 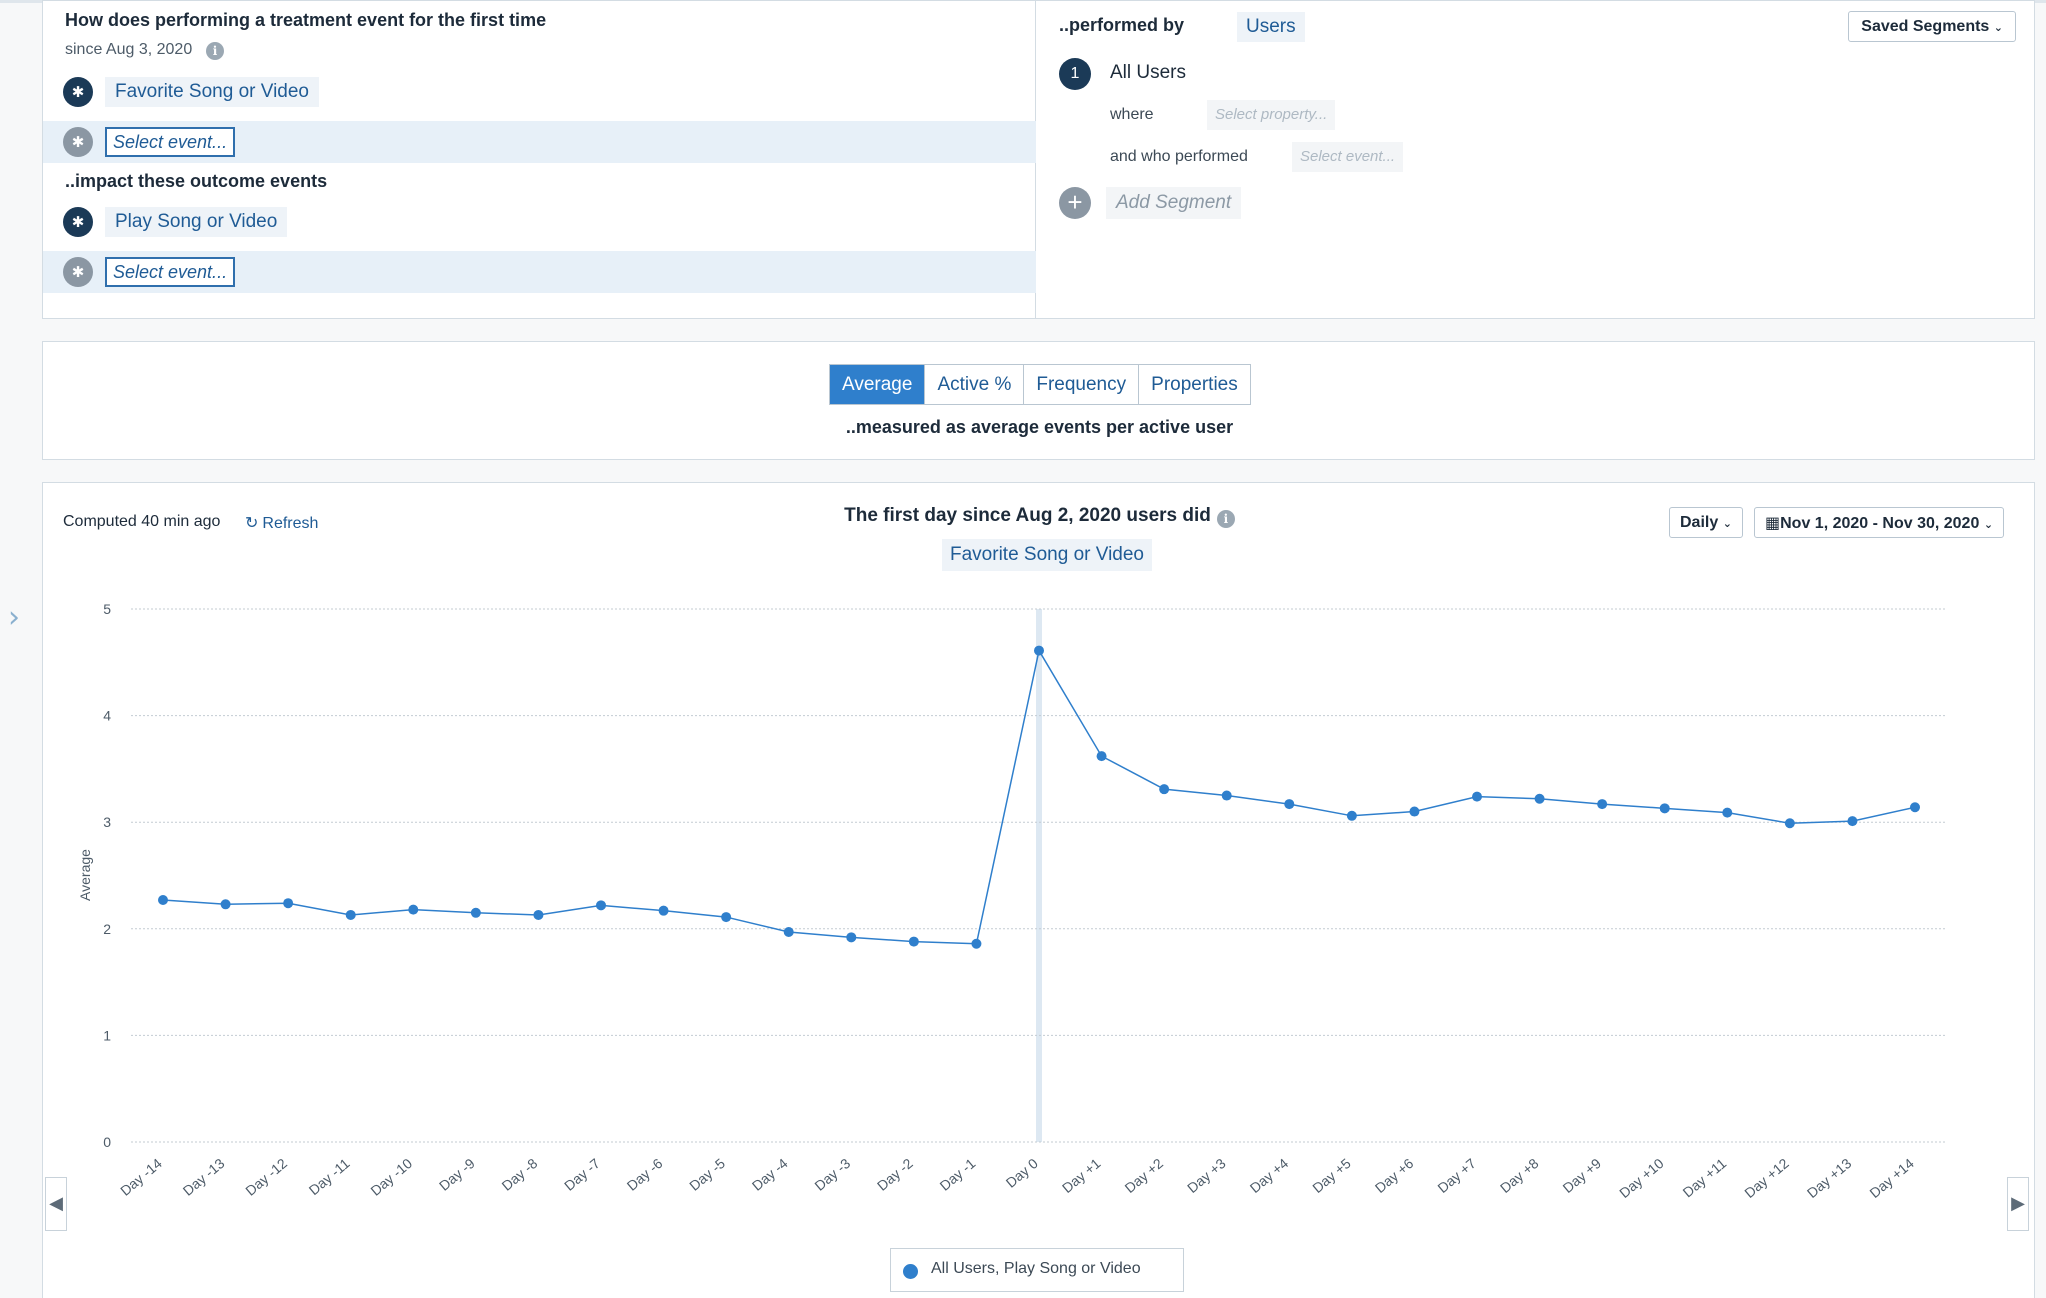 What do you see at coordinates (1582, 1175) in the screenshot?
I see `x-tick-label: Day +9` at bounding box center [1582, 1175].